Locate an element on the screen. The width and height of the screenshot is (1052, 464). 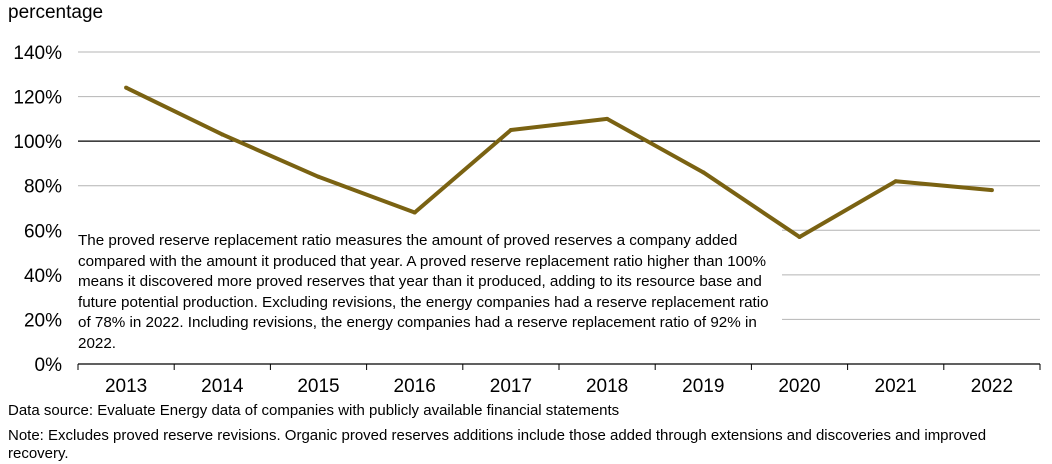
y-tick-labels: 0% 20% 40% 60% 80% 100% 120% 140% is located at coordinates (37, 209).